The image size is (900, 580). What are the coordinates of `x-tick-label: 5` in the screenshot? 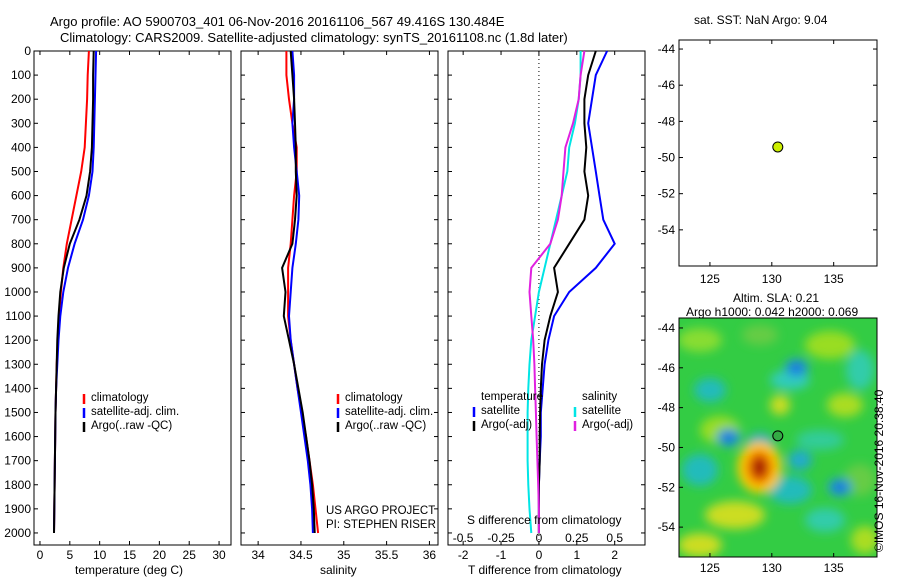 It's located at (69, 555).